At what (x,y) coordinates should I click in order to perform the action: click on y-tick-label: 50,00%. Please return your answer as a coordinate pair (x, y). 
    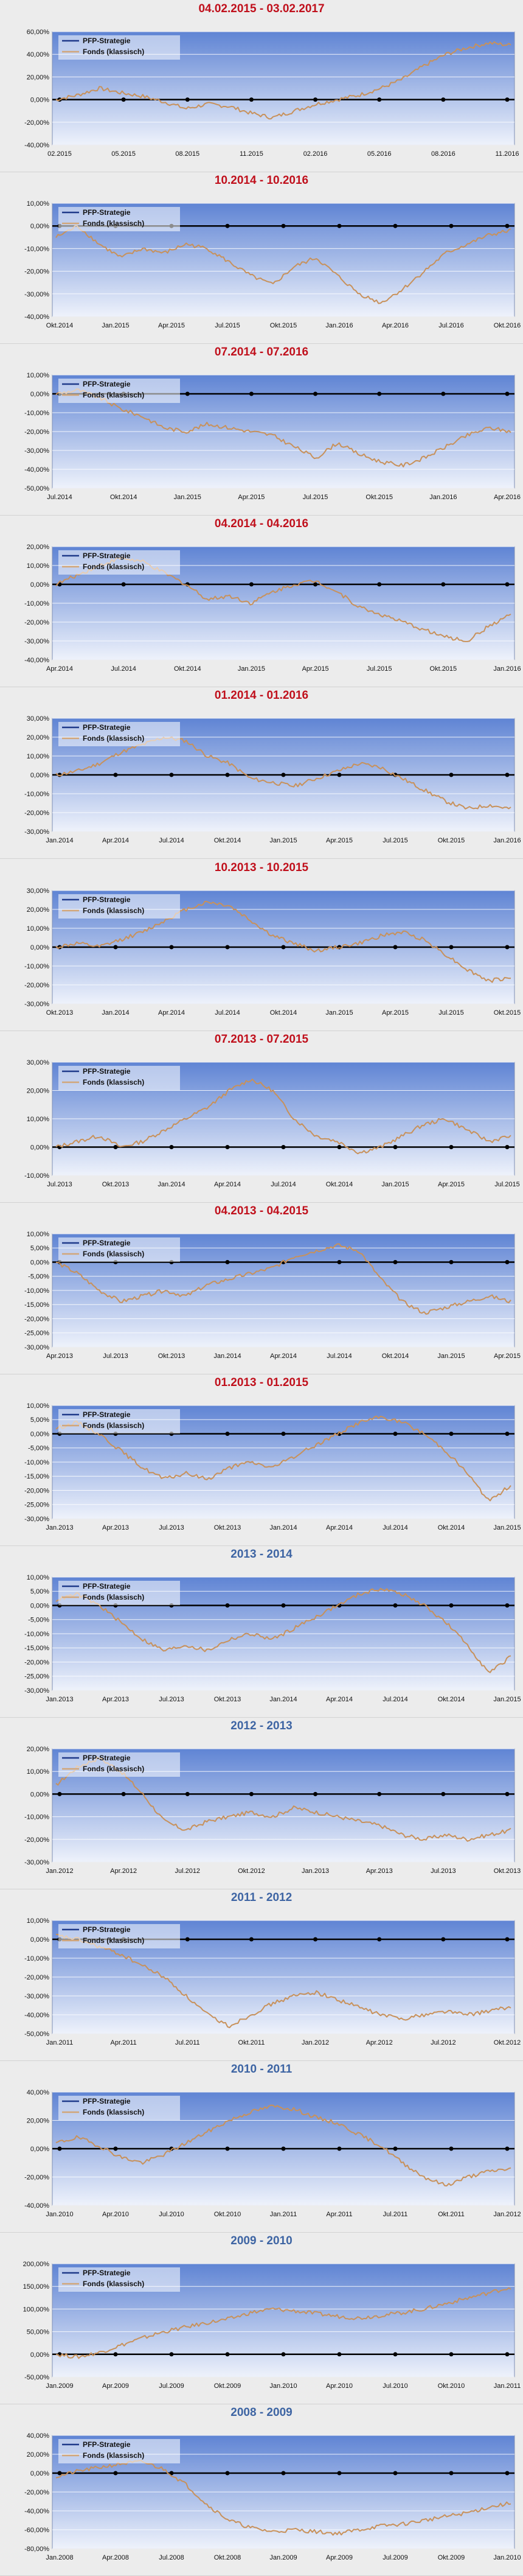
    Looking at the image, I should click on (38, 2332).